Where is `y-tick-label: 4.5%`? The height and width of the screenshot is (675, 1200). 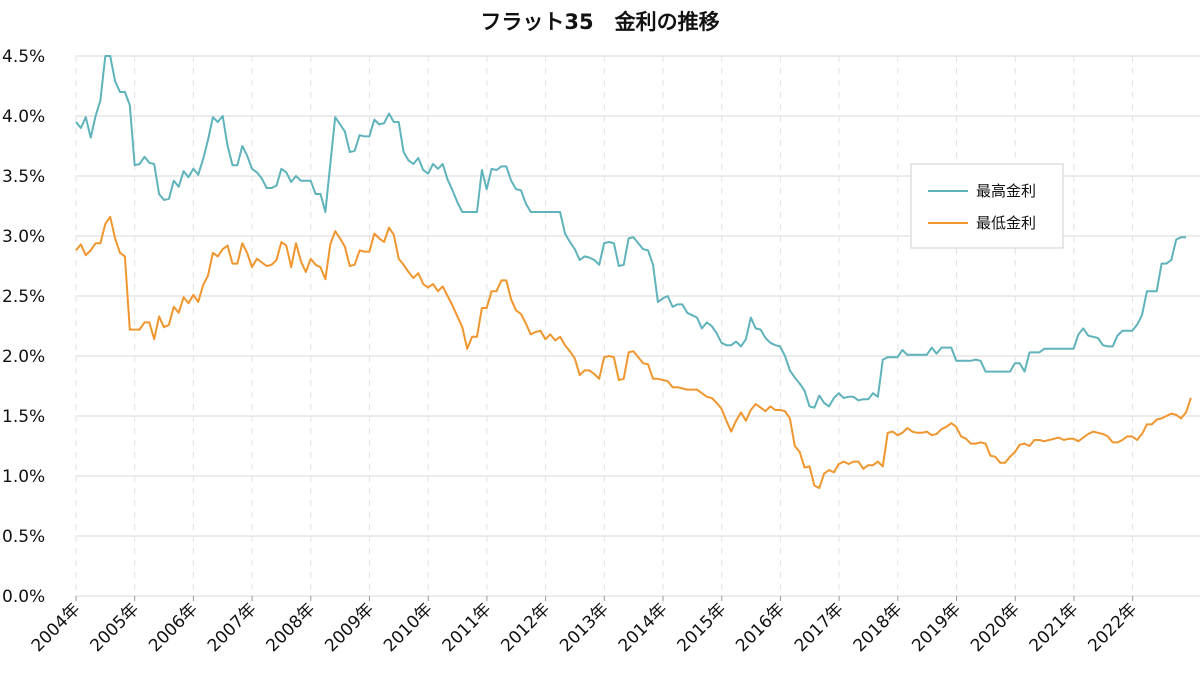 y-tick-label: 4.5% is located at coordinates (23, 57).